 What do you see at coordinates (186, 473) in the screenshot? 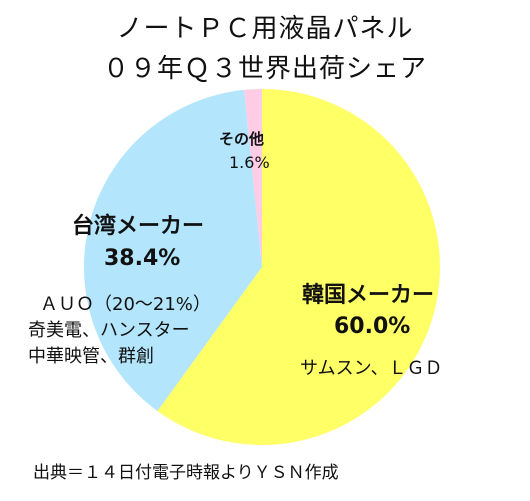
I see `source-note: 出典＝１４日付電子時報よりＹＳＮ作成` at bounding box center [186, 473].